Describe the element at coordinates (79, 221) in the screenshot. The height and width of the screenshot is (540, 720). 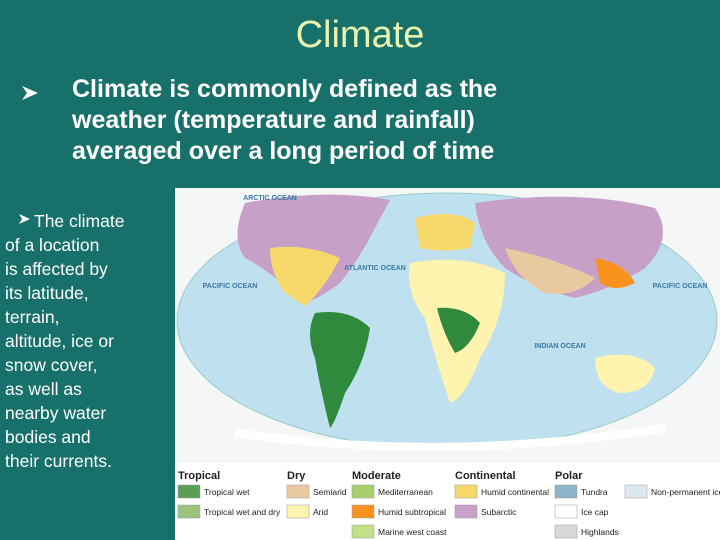
I see `text-line: The climate` at that location.